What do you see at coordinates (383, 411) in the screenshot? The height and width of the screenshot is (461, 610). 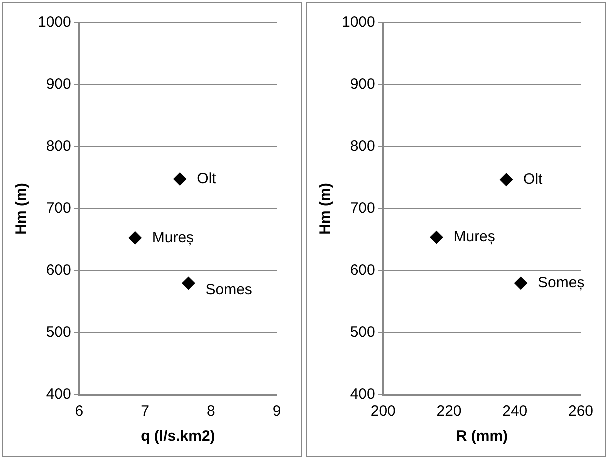 I see `x-tick-label: 200` at bounding box center [383, 411].